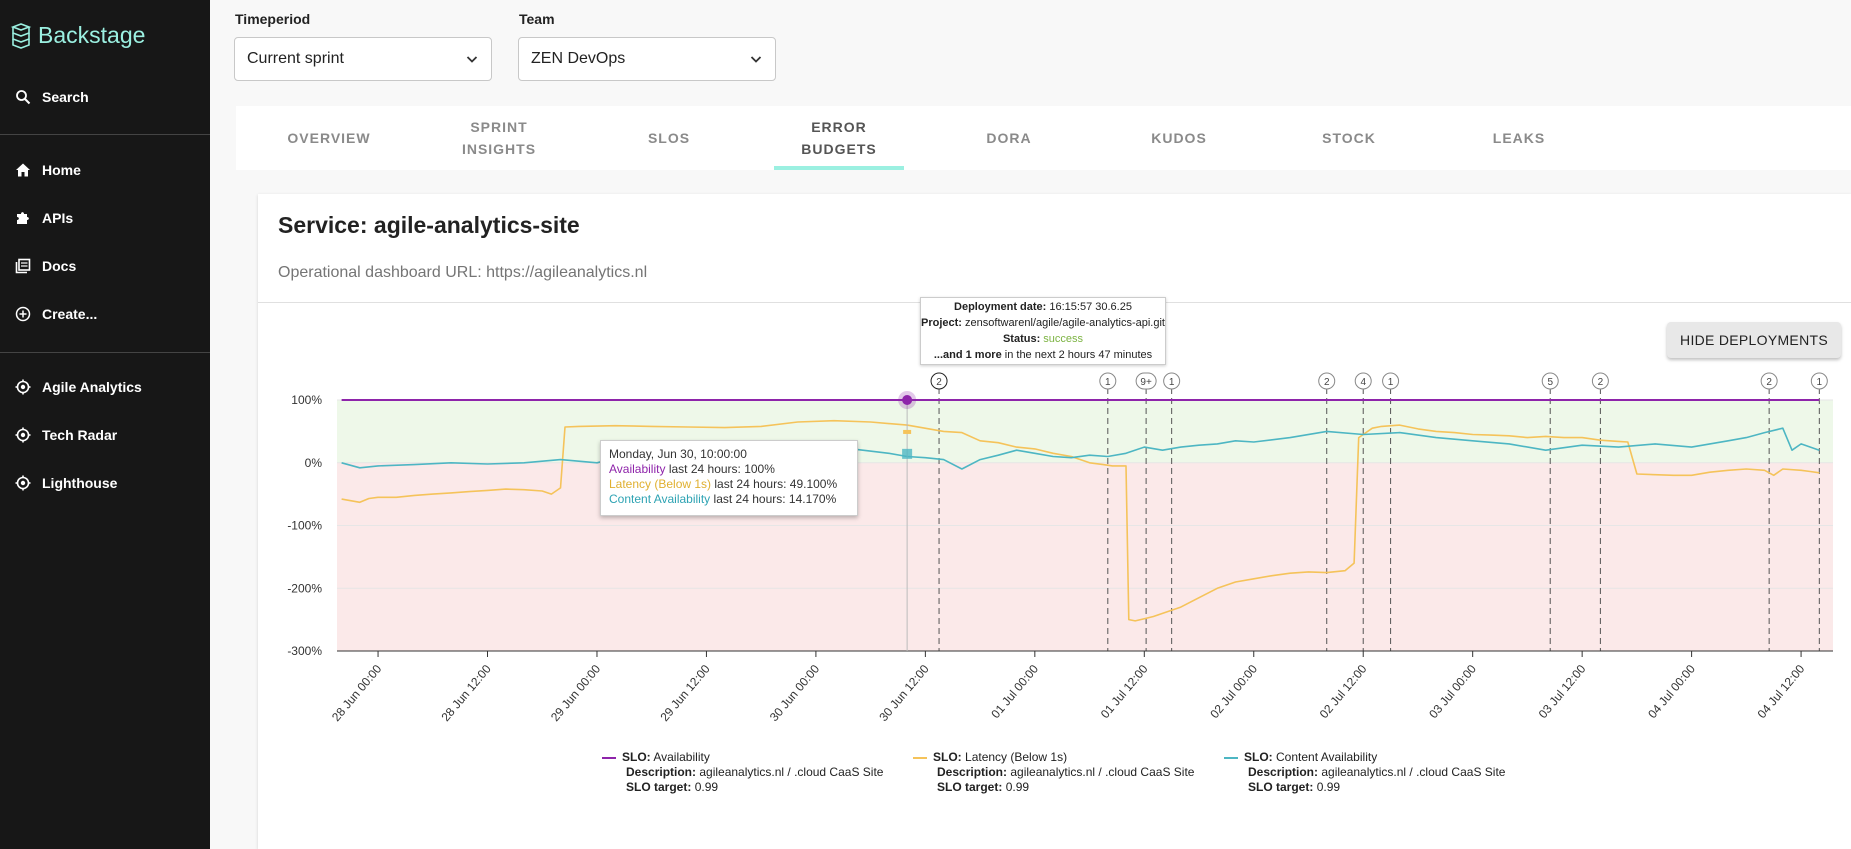 The width and height of the screenshot is (1851, 849). I want to click on sidebar-item-tech-radar: Tech Radar, so click(105, 435).